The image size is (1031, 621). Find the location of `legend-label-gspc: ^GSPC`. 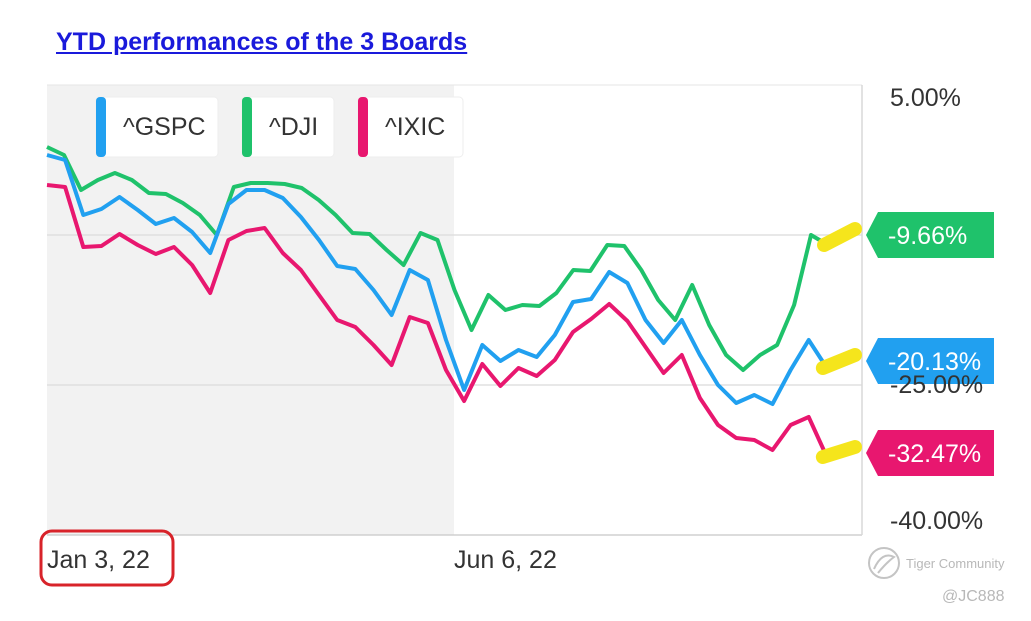

legend-label-gspc: ^GSPC is located at coordinates (164, 127).